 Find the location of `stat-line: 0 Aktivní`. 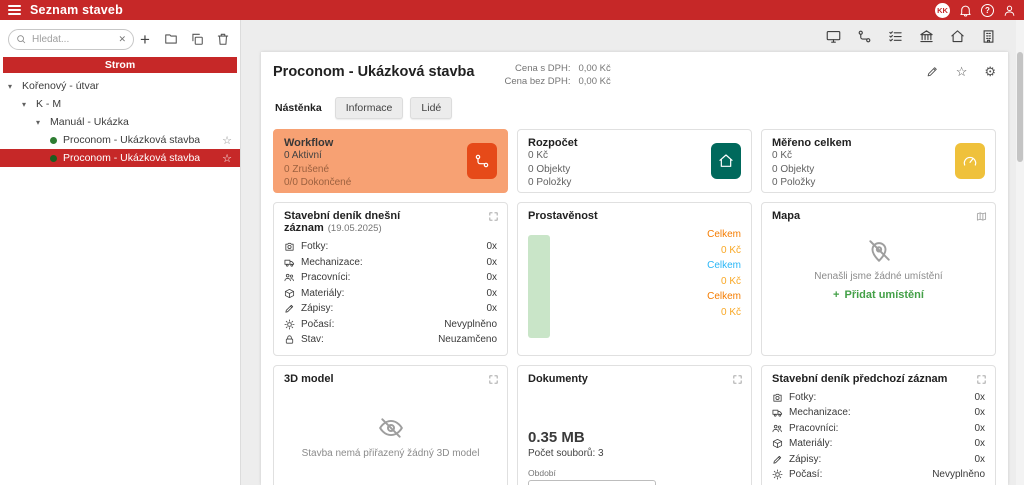

stat-line: 0 Aktivní is located at coordinates (303, 155).